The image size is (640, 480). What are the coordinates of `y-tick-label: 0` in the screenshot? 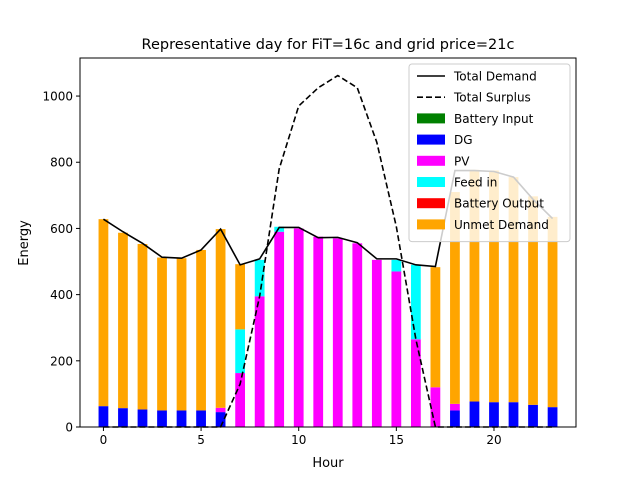 It's located at (69, 428).